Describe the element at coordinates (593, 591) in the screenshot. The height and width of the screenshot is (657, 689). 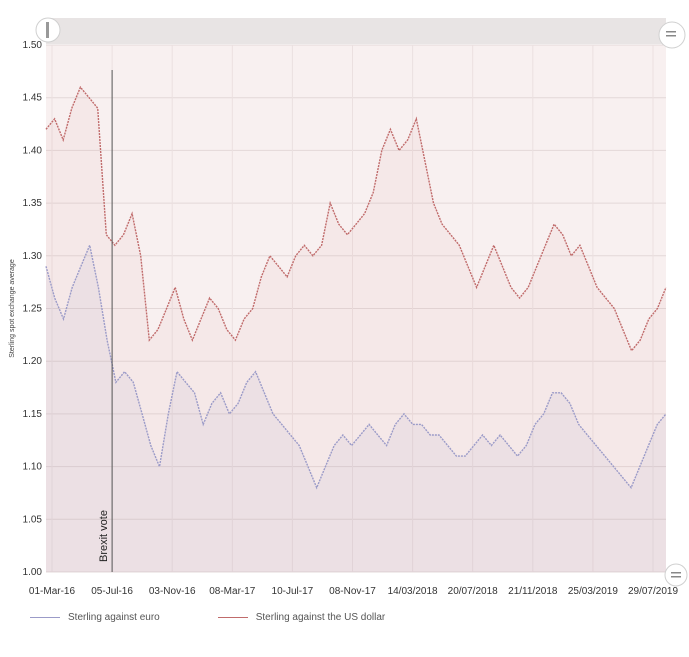
I see `x-tick-label: 25/03/2019` at that location.